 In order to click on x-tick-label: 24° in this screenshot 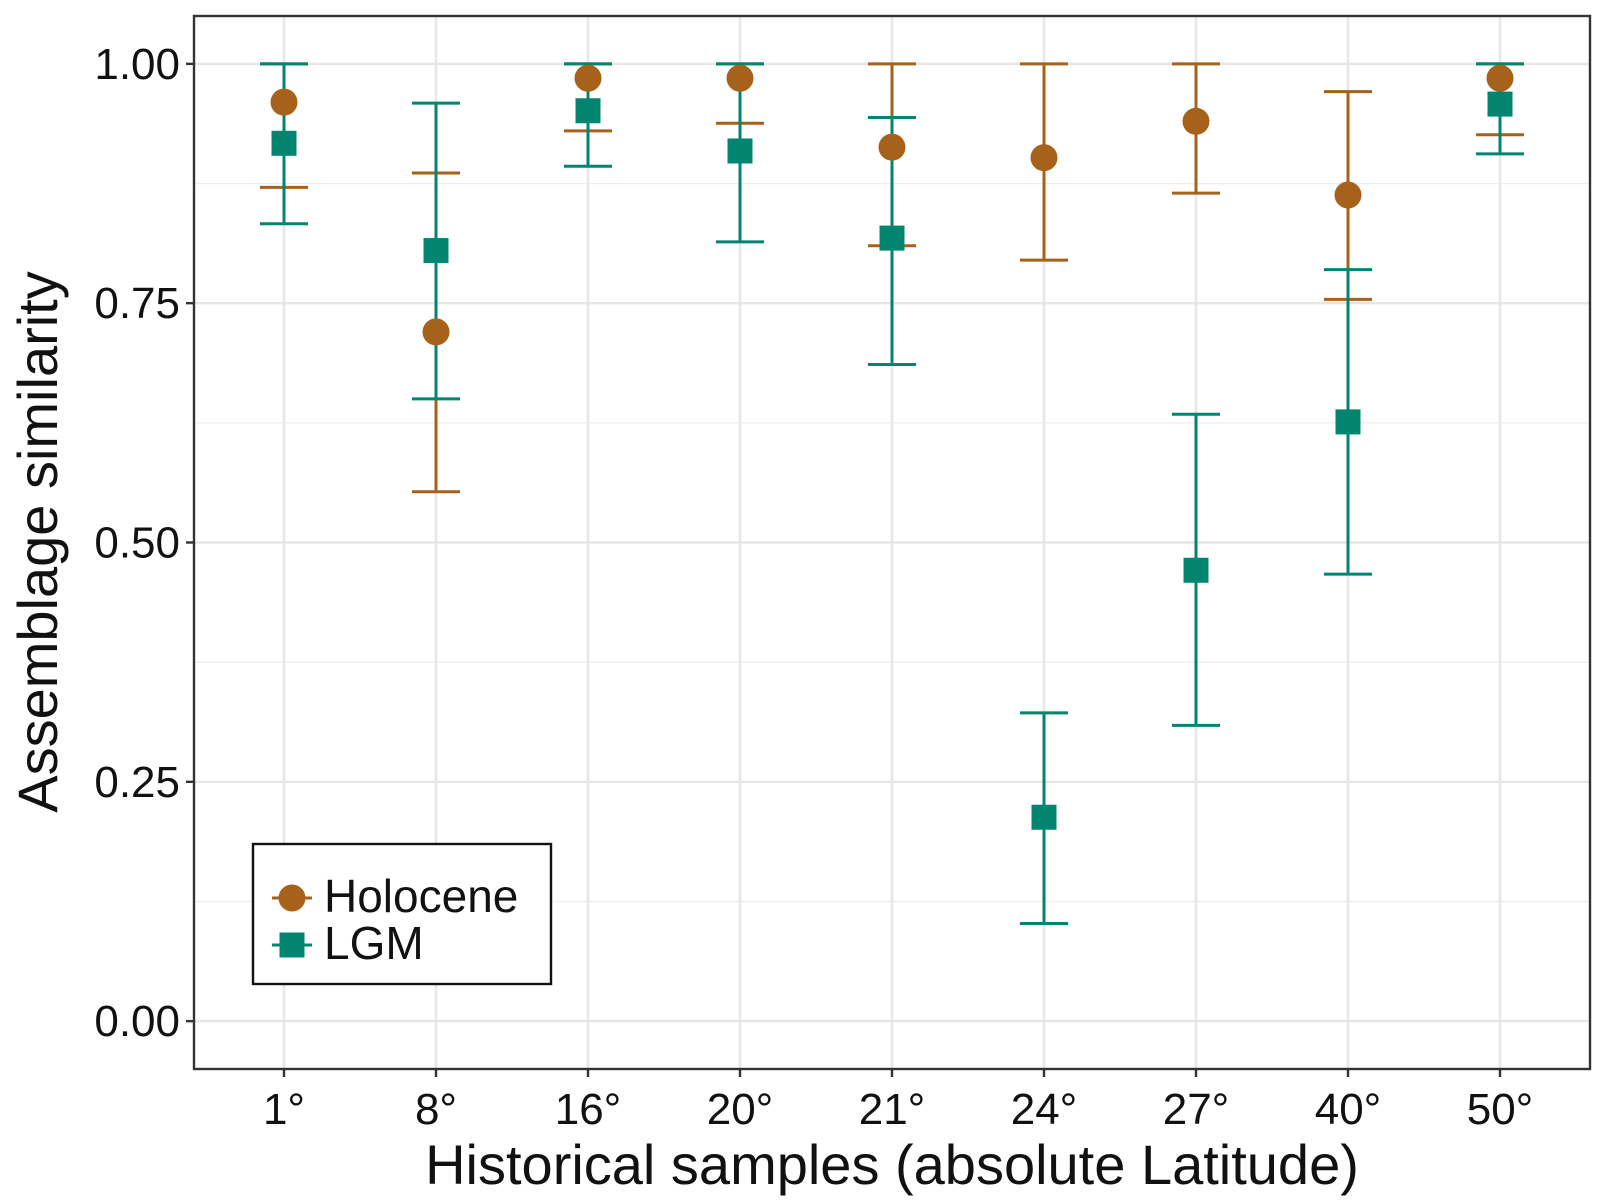, I will do `click(1044, 1109)`.